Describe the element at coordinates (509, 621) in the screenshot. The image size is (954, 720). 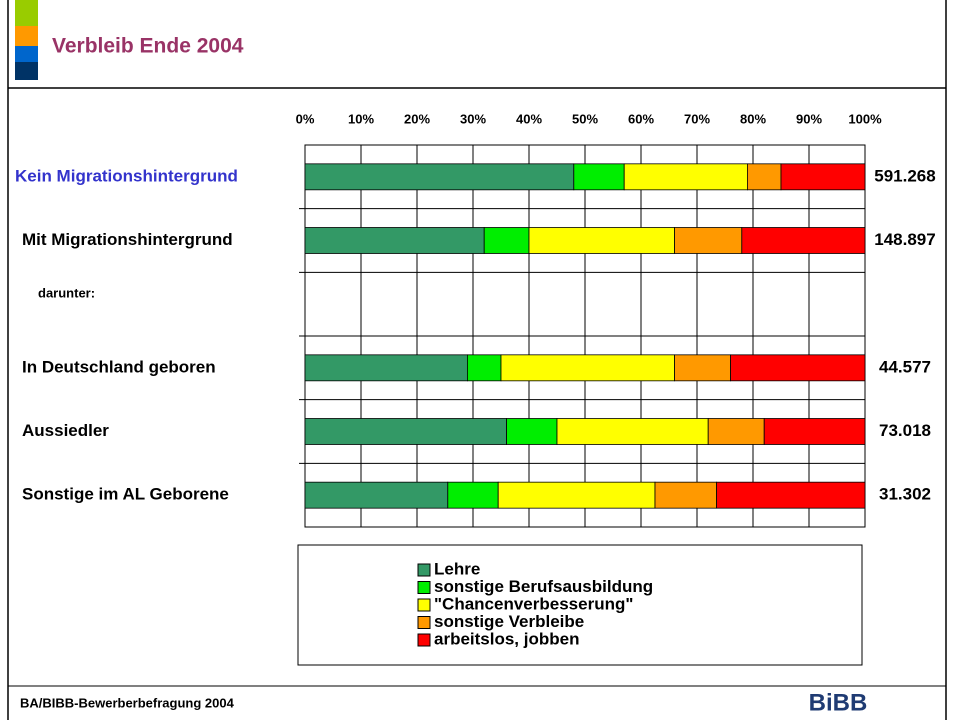
I see `legend-label: sonstige Verbleibe` at that location.